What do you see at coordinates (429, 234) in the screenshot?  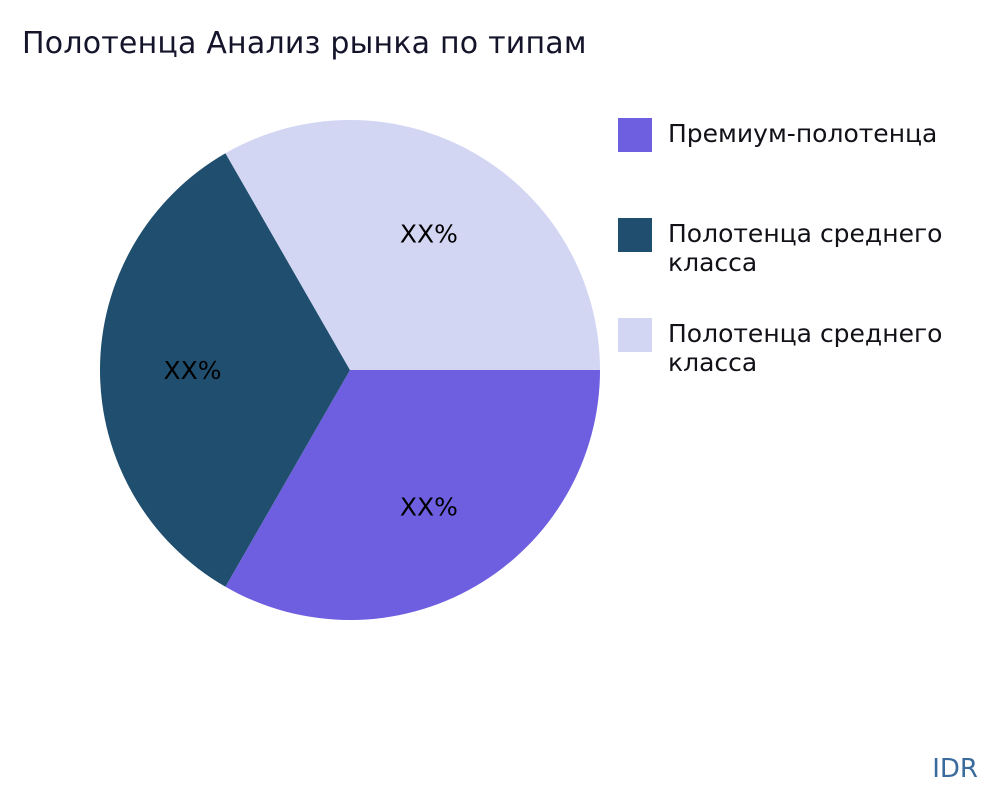 I see `slice-value-label-2: XX%` at bounding box center [429, 234].